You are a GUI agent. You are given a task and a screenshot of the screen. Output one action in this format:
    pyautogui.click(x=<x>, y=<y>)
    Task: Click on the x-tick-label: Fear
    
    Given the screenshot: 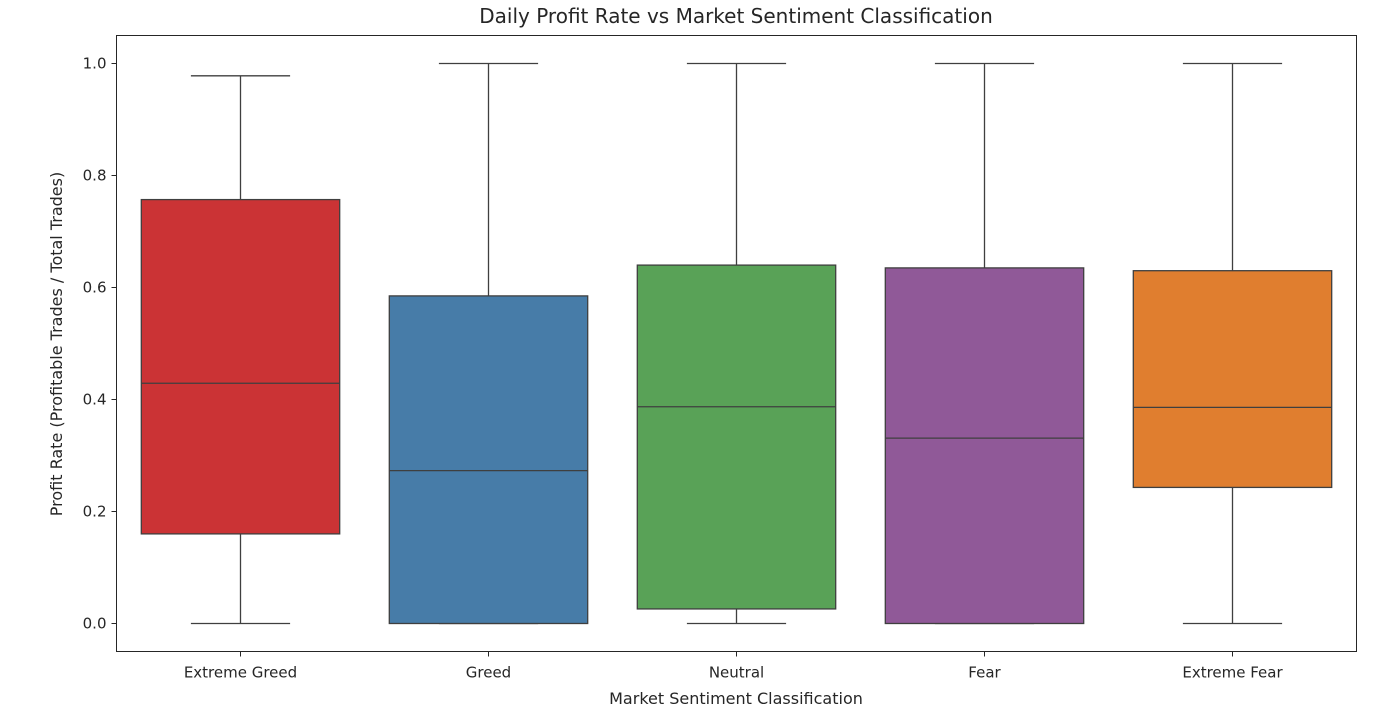 What is the action you would take?
    pyautogui.click(x=984, y=673)
    